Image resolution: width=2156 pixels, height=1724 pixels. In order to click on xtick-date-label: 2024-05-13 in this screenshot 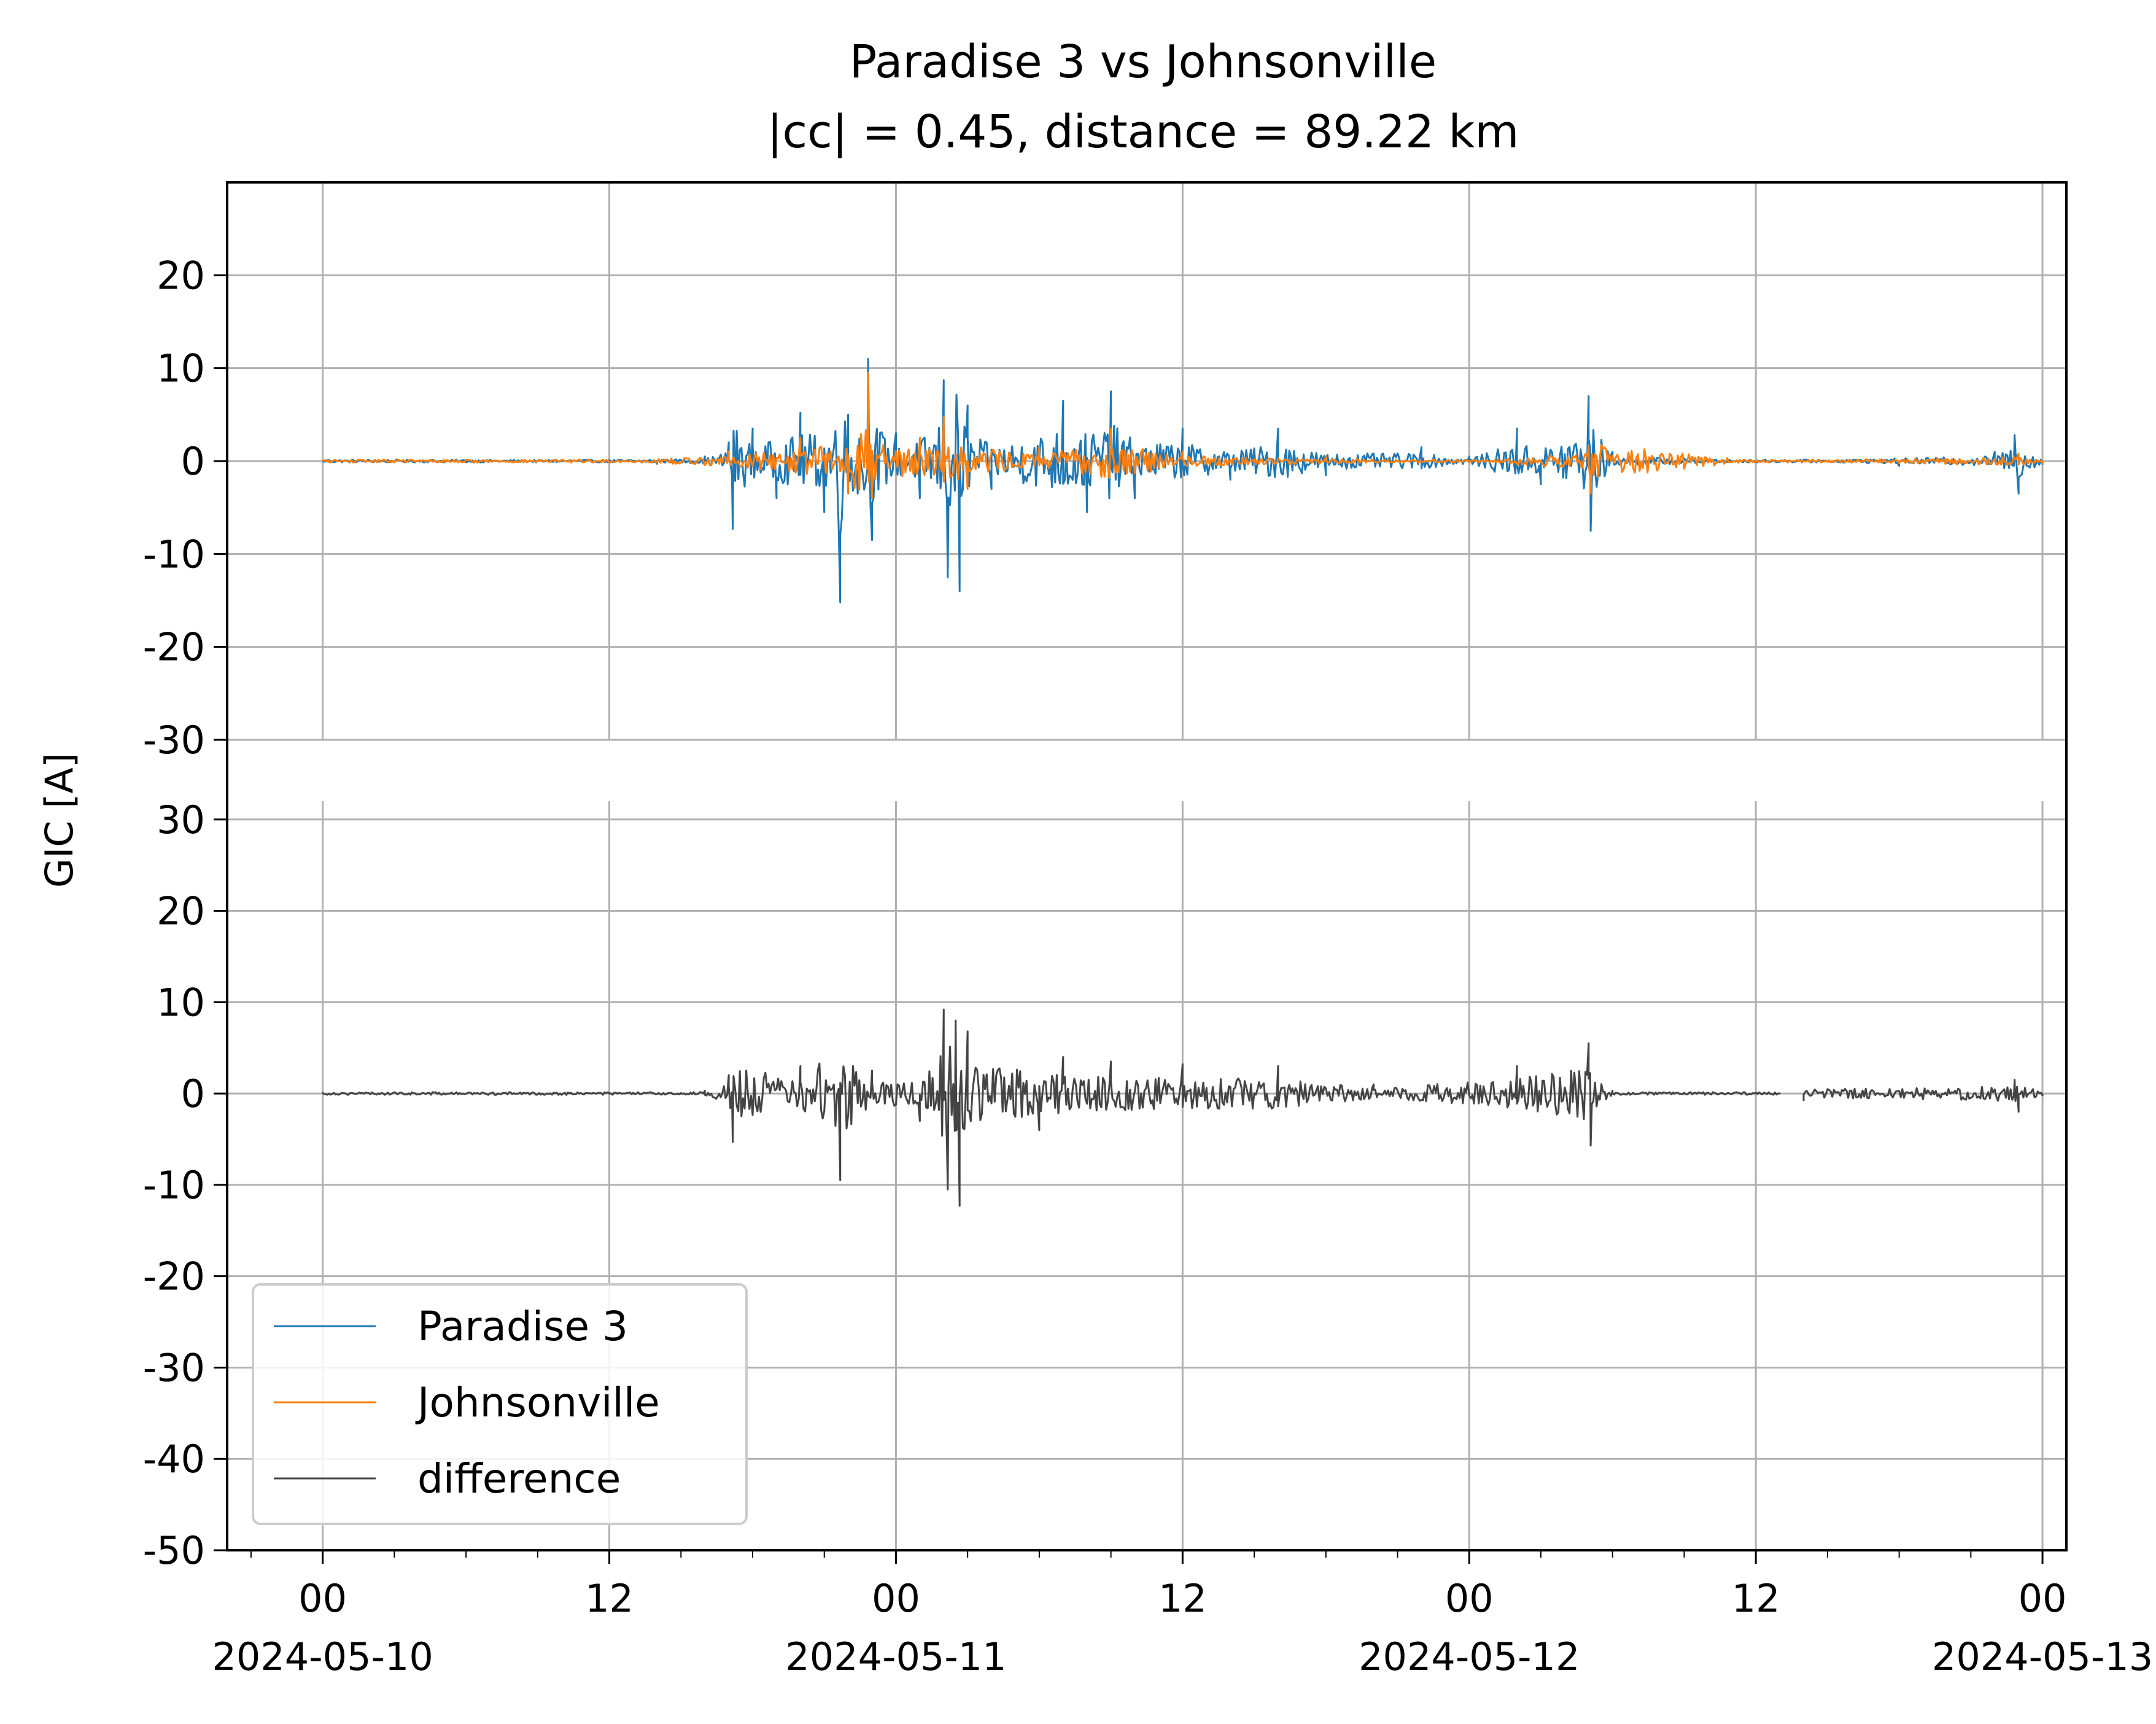, I will do `click(2042, 1656)`.